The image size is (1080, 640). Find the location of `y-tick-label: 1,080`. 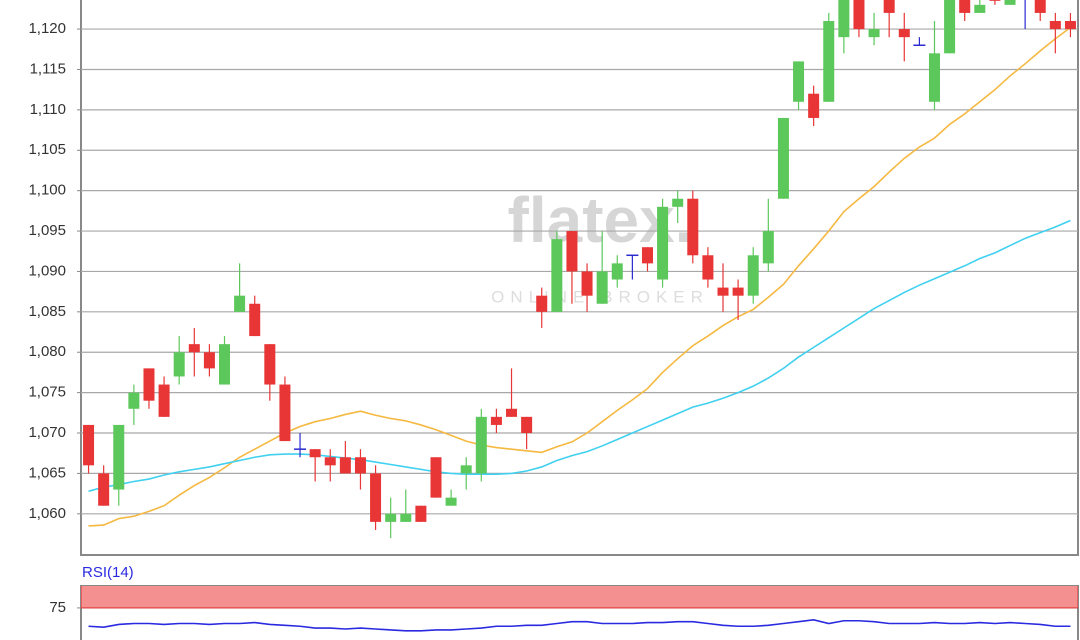

y-tick-label: 1,080 is located at coordinates (47, 351).